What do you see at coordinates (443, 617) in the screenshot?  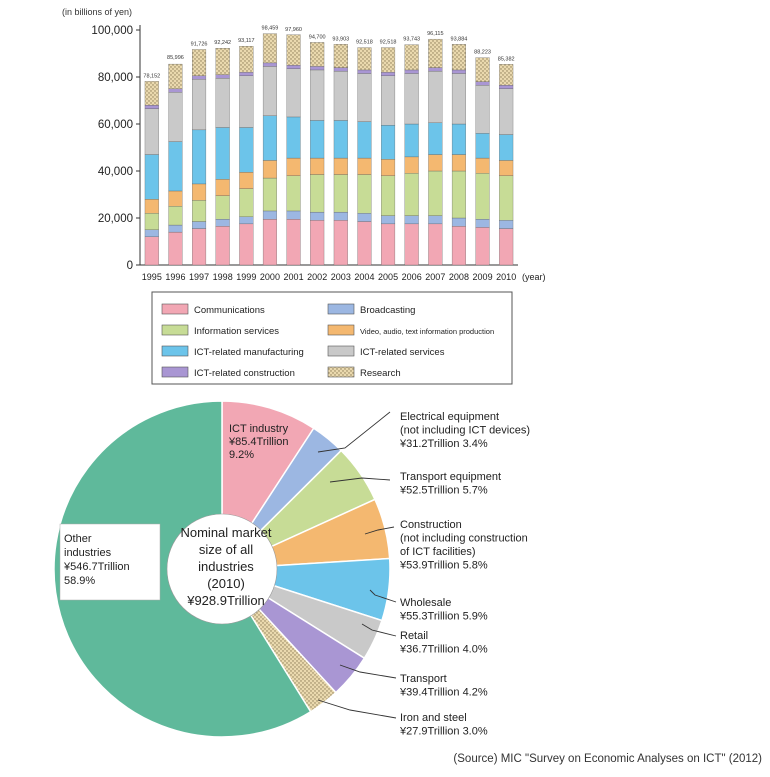 I see `pie-slice-label: ¥55.3Trillion 5.9%` at bounding box center [443, 617].